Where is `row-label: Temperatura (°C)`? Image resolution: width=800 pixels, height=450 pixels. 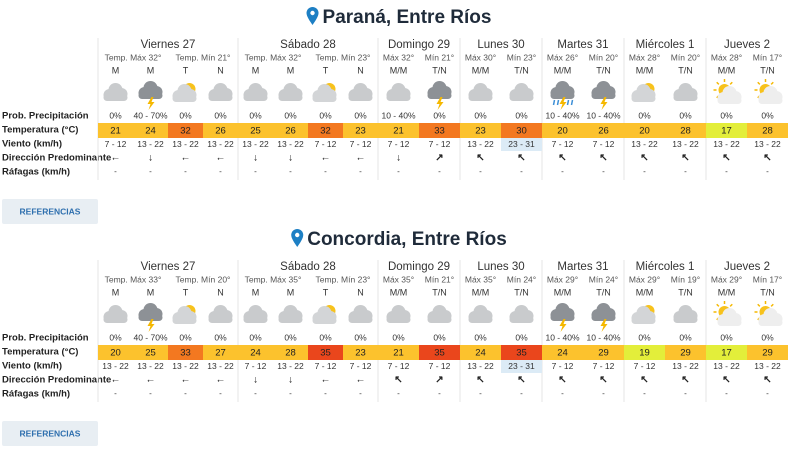 row-label: Temperatura (°C) is located at coordinates (40, 130).